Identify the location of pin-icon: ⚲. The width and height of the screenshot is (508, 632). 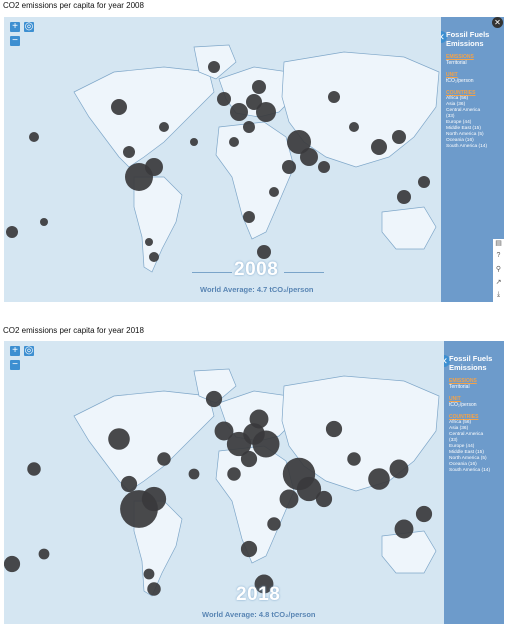
(498, 269).